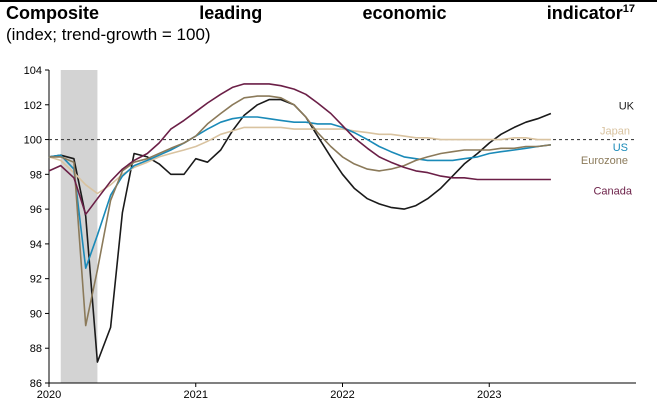 The height and width of the screenshot is (408, 657). I want to click on title-word: leading, so click(231, 13).